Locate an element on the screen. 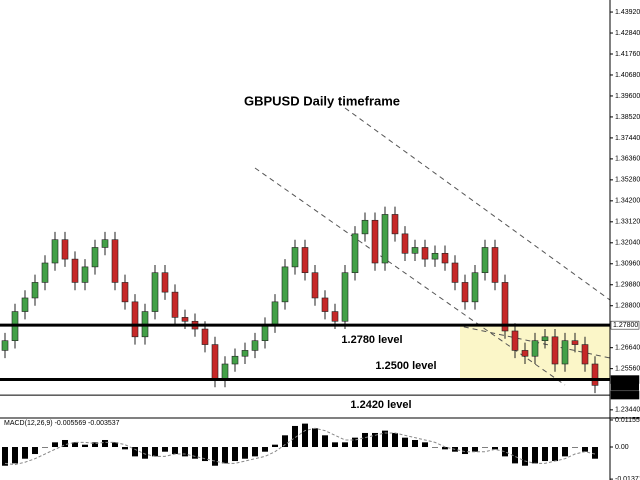 This screenshot has width=640, height=480. y-tick-label: 1.40680 is located at coordinates (627, 75).